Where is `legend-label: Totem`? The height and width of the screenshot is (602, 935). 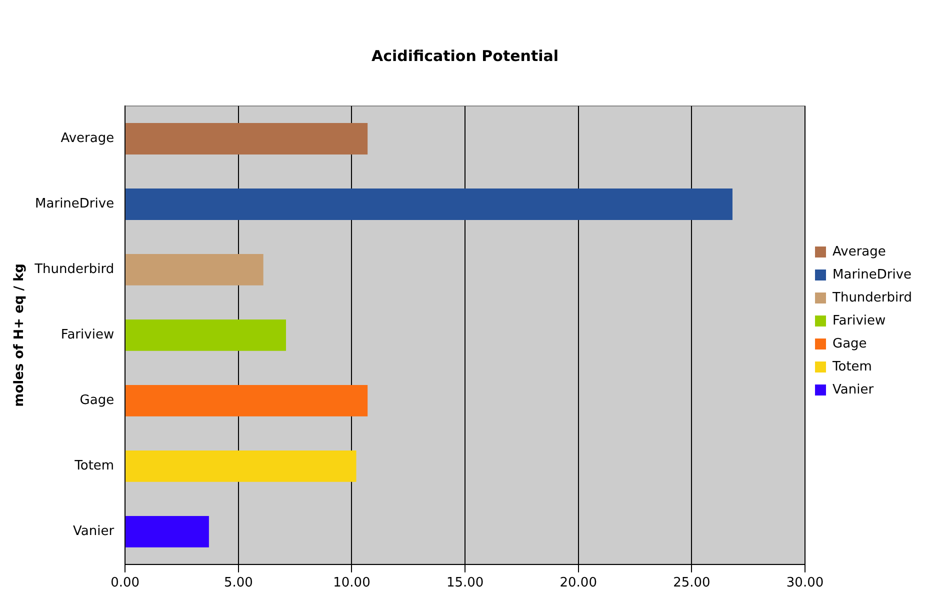
legend-label: Totem is located at coordinates (852, 366).